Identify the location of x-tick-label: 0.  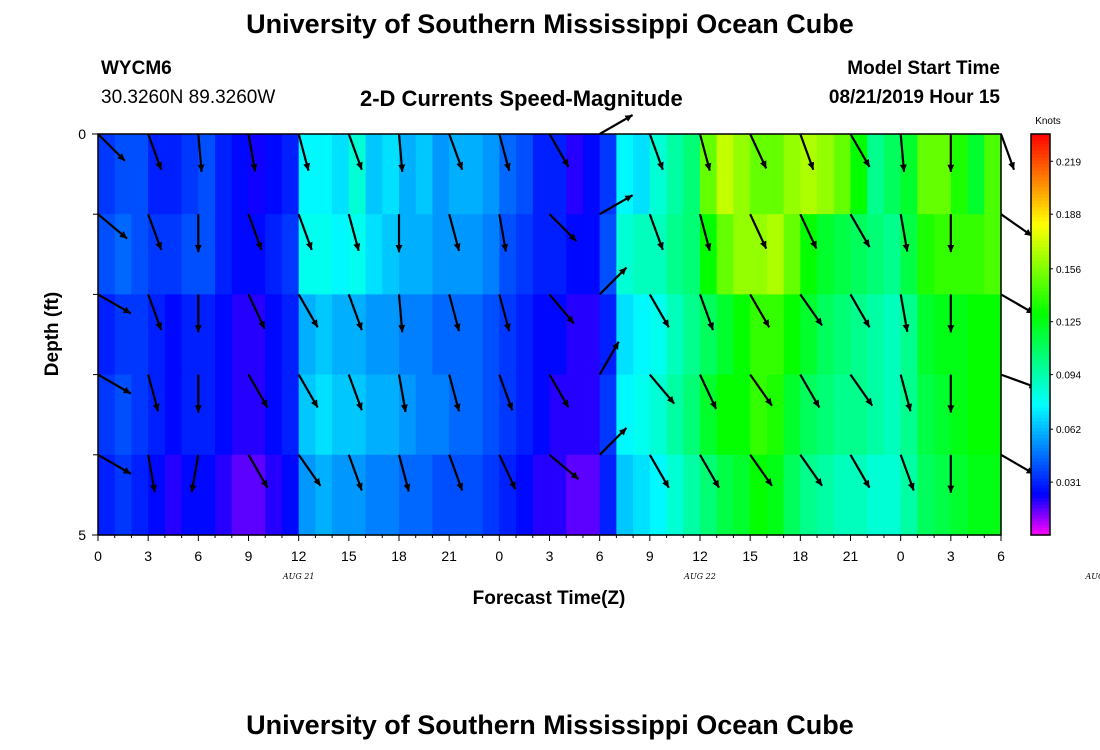
(901, 556).